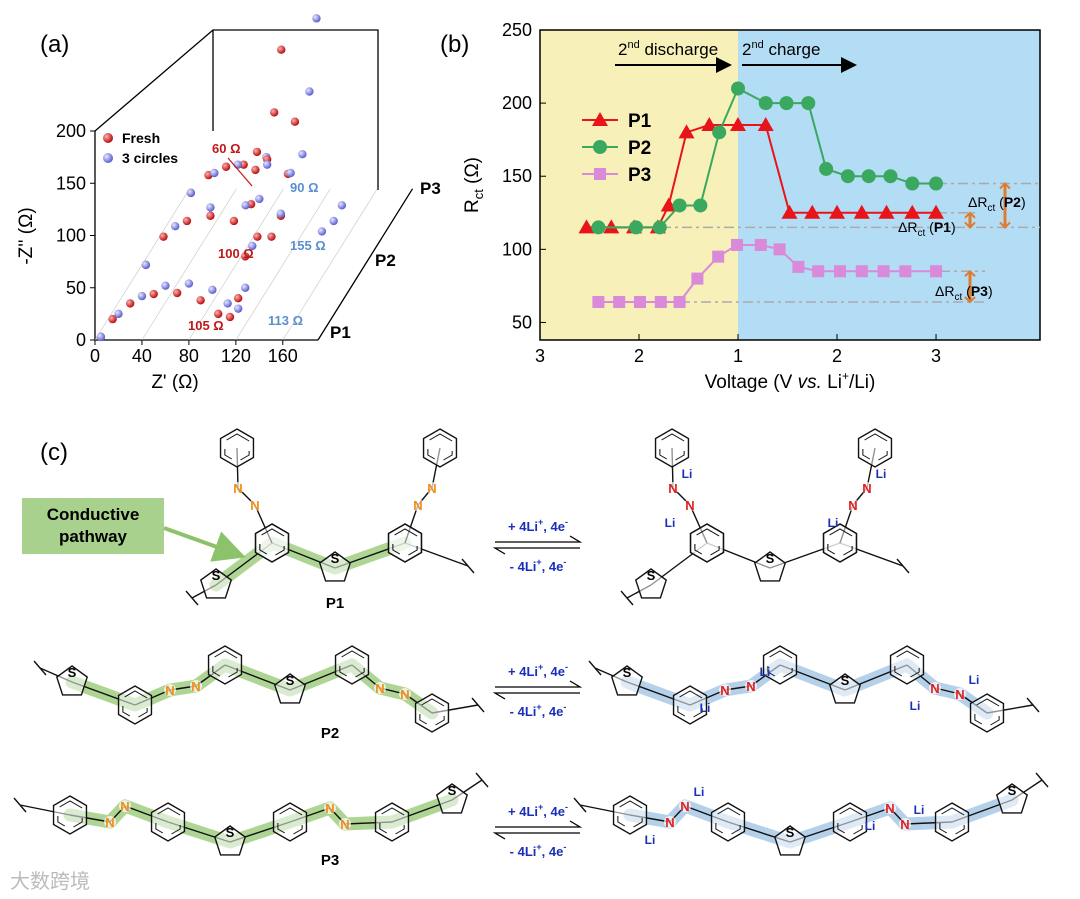 Image resolution: width=1080 pixels, height=899 pixels. Describe the element at coordinates (142, 356) in the screenshot. I see `x-tick-label: 40` at that location.